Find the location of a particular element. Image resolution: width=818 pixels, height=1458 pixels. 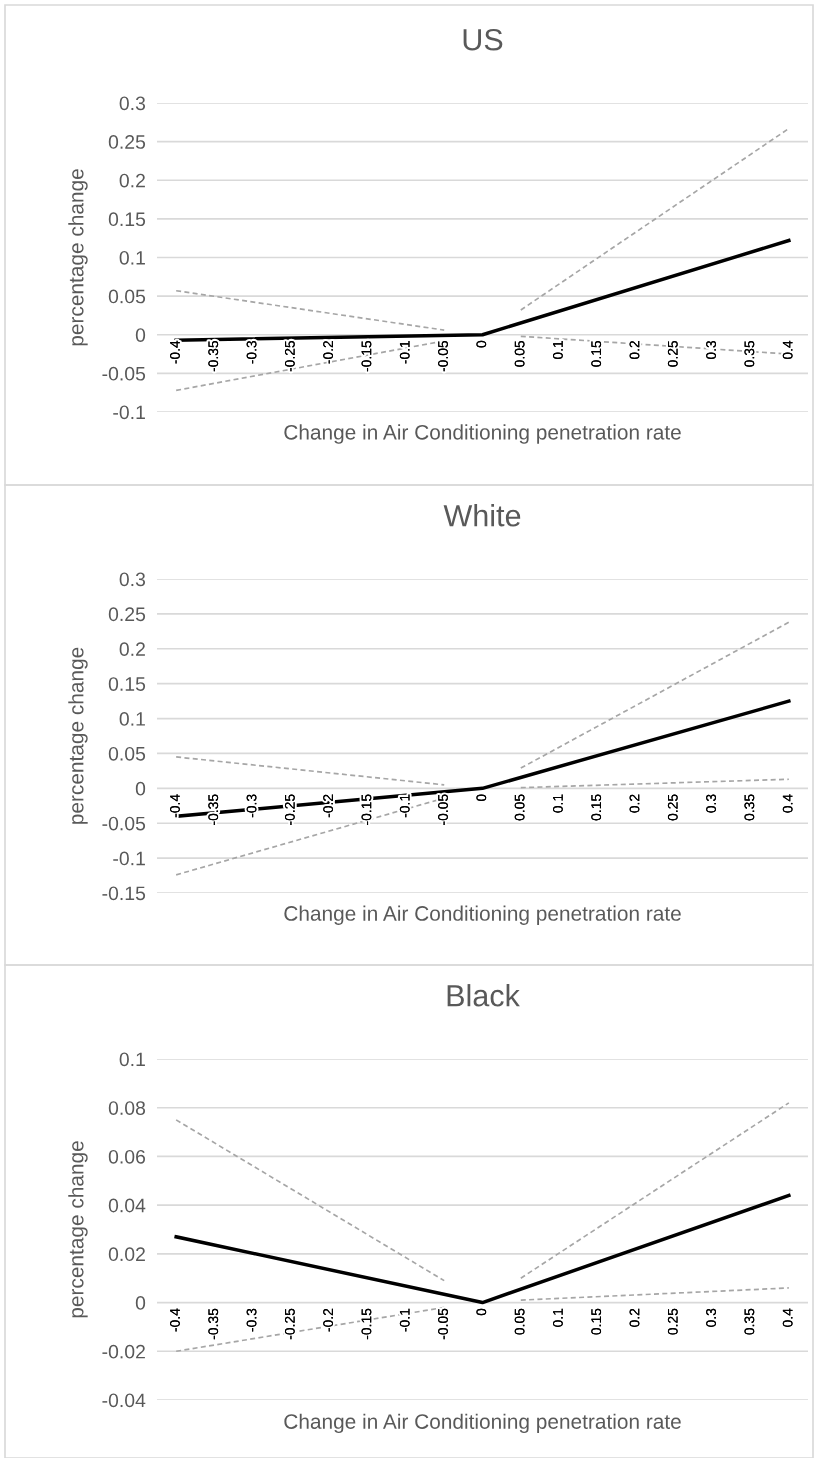

chart-title: Black is located at coordinates (483, 995).